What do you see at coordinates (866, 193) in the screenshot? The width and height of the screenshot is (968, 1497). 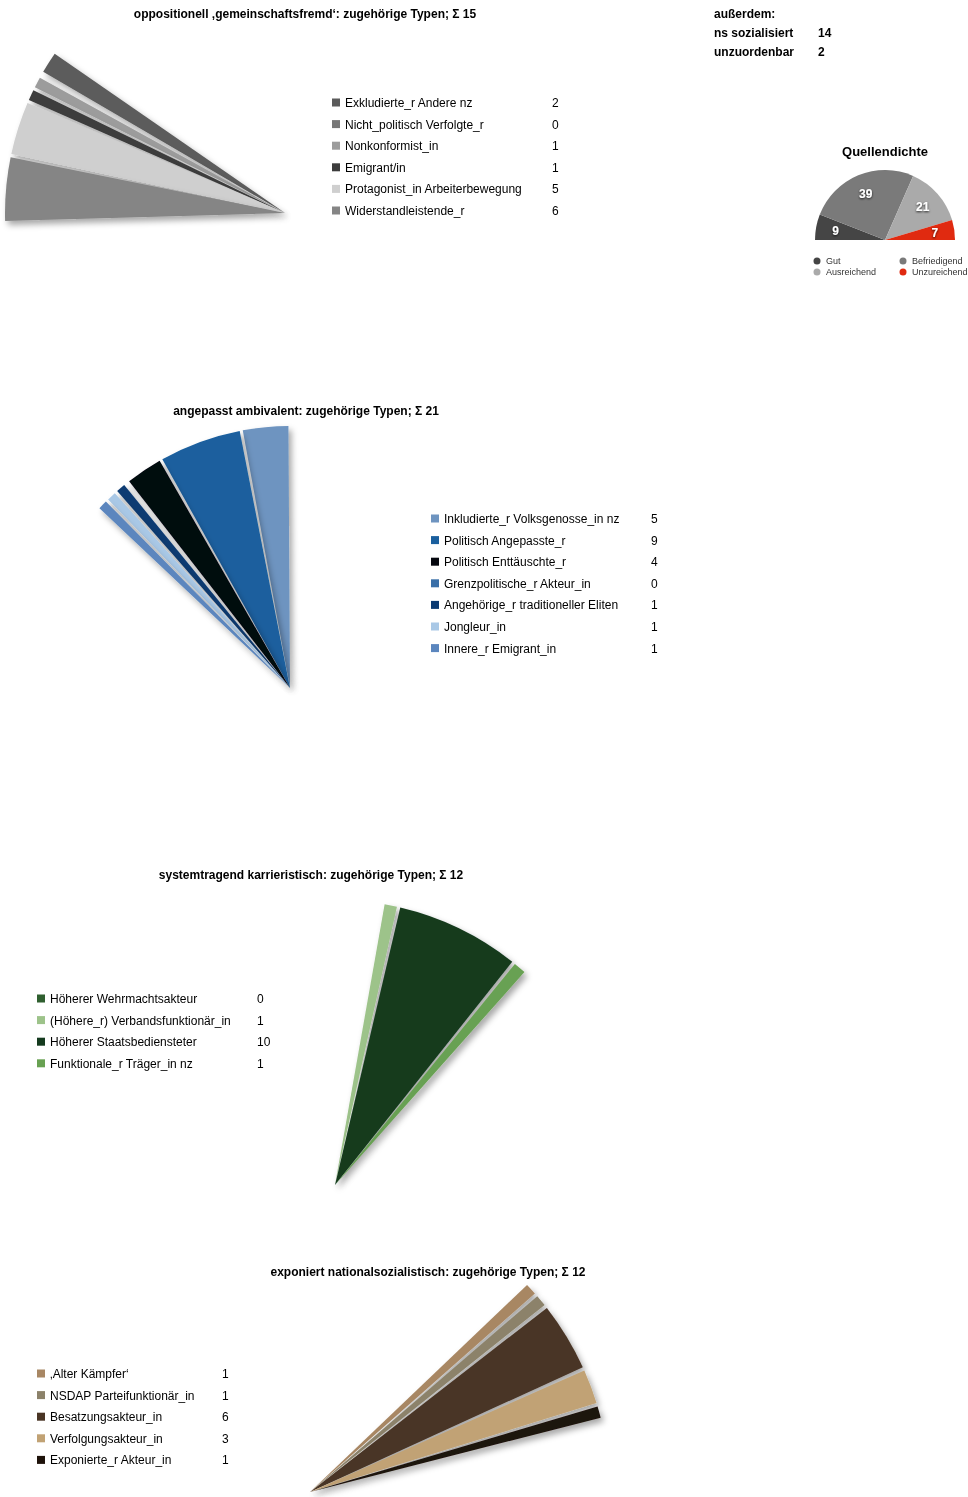 I see `data-label: 39` at bounding box center [866, 193].